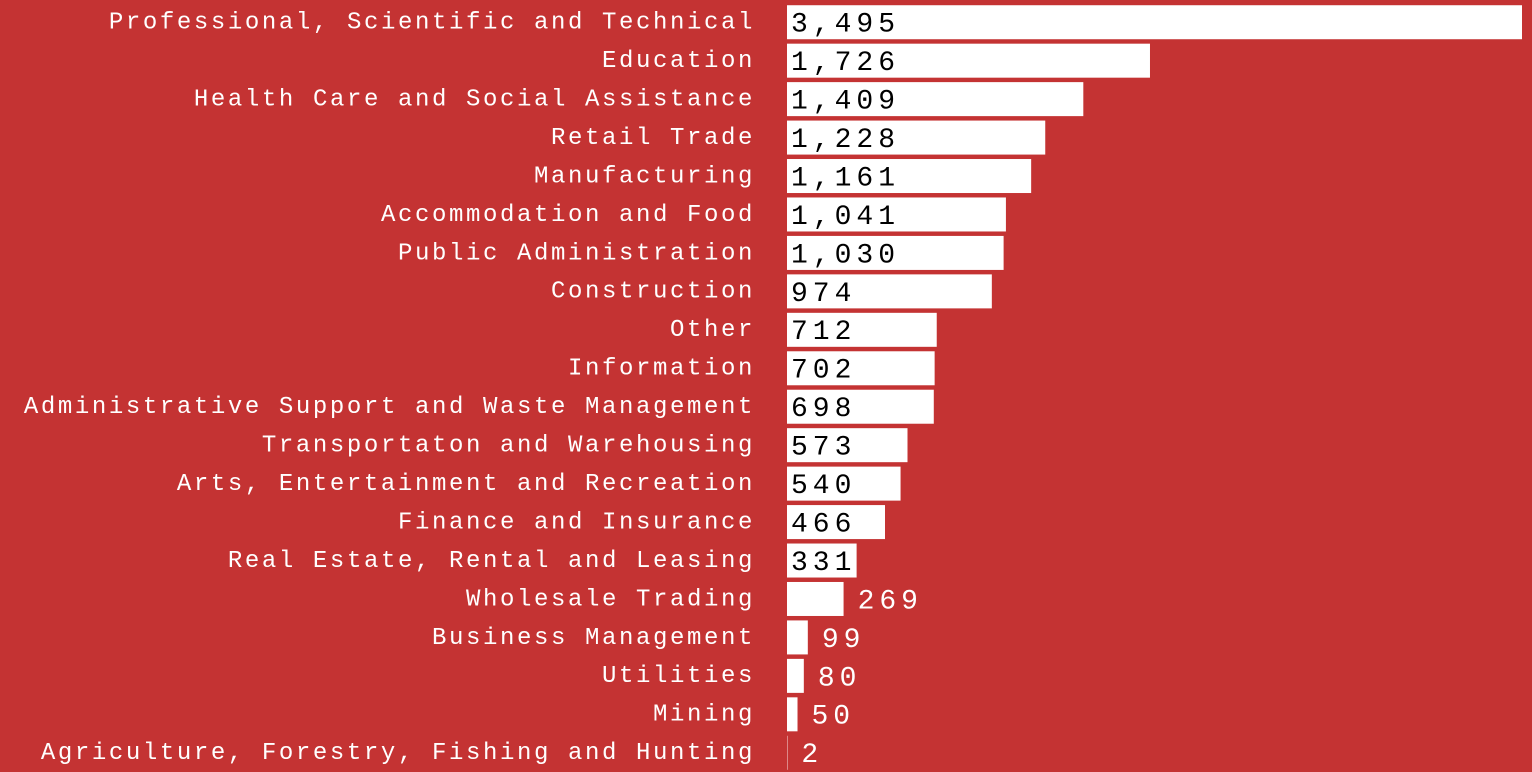  I want to click on category-label: Business Management, so click(593, 638).